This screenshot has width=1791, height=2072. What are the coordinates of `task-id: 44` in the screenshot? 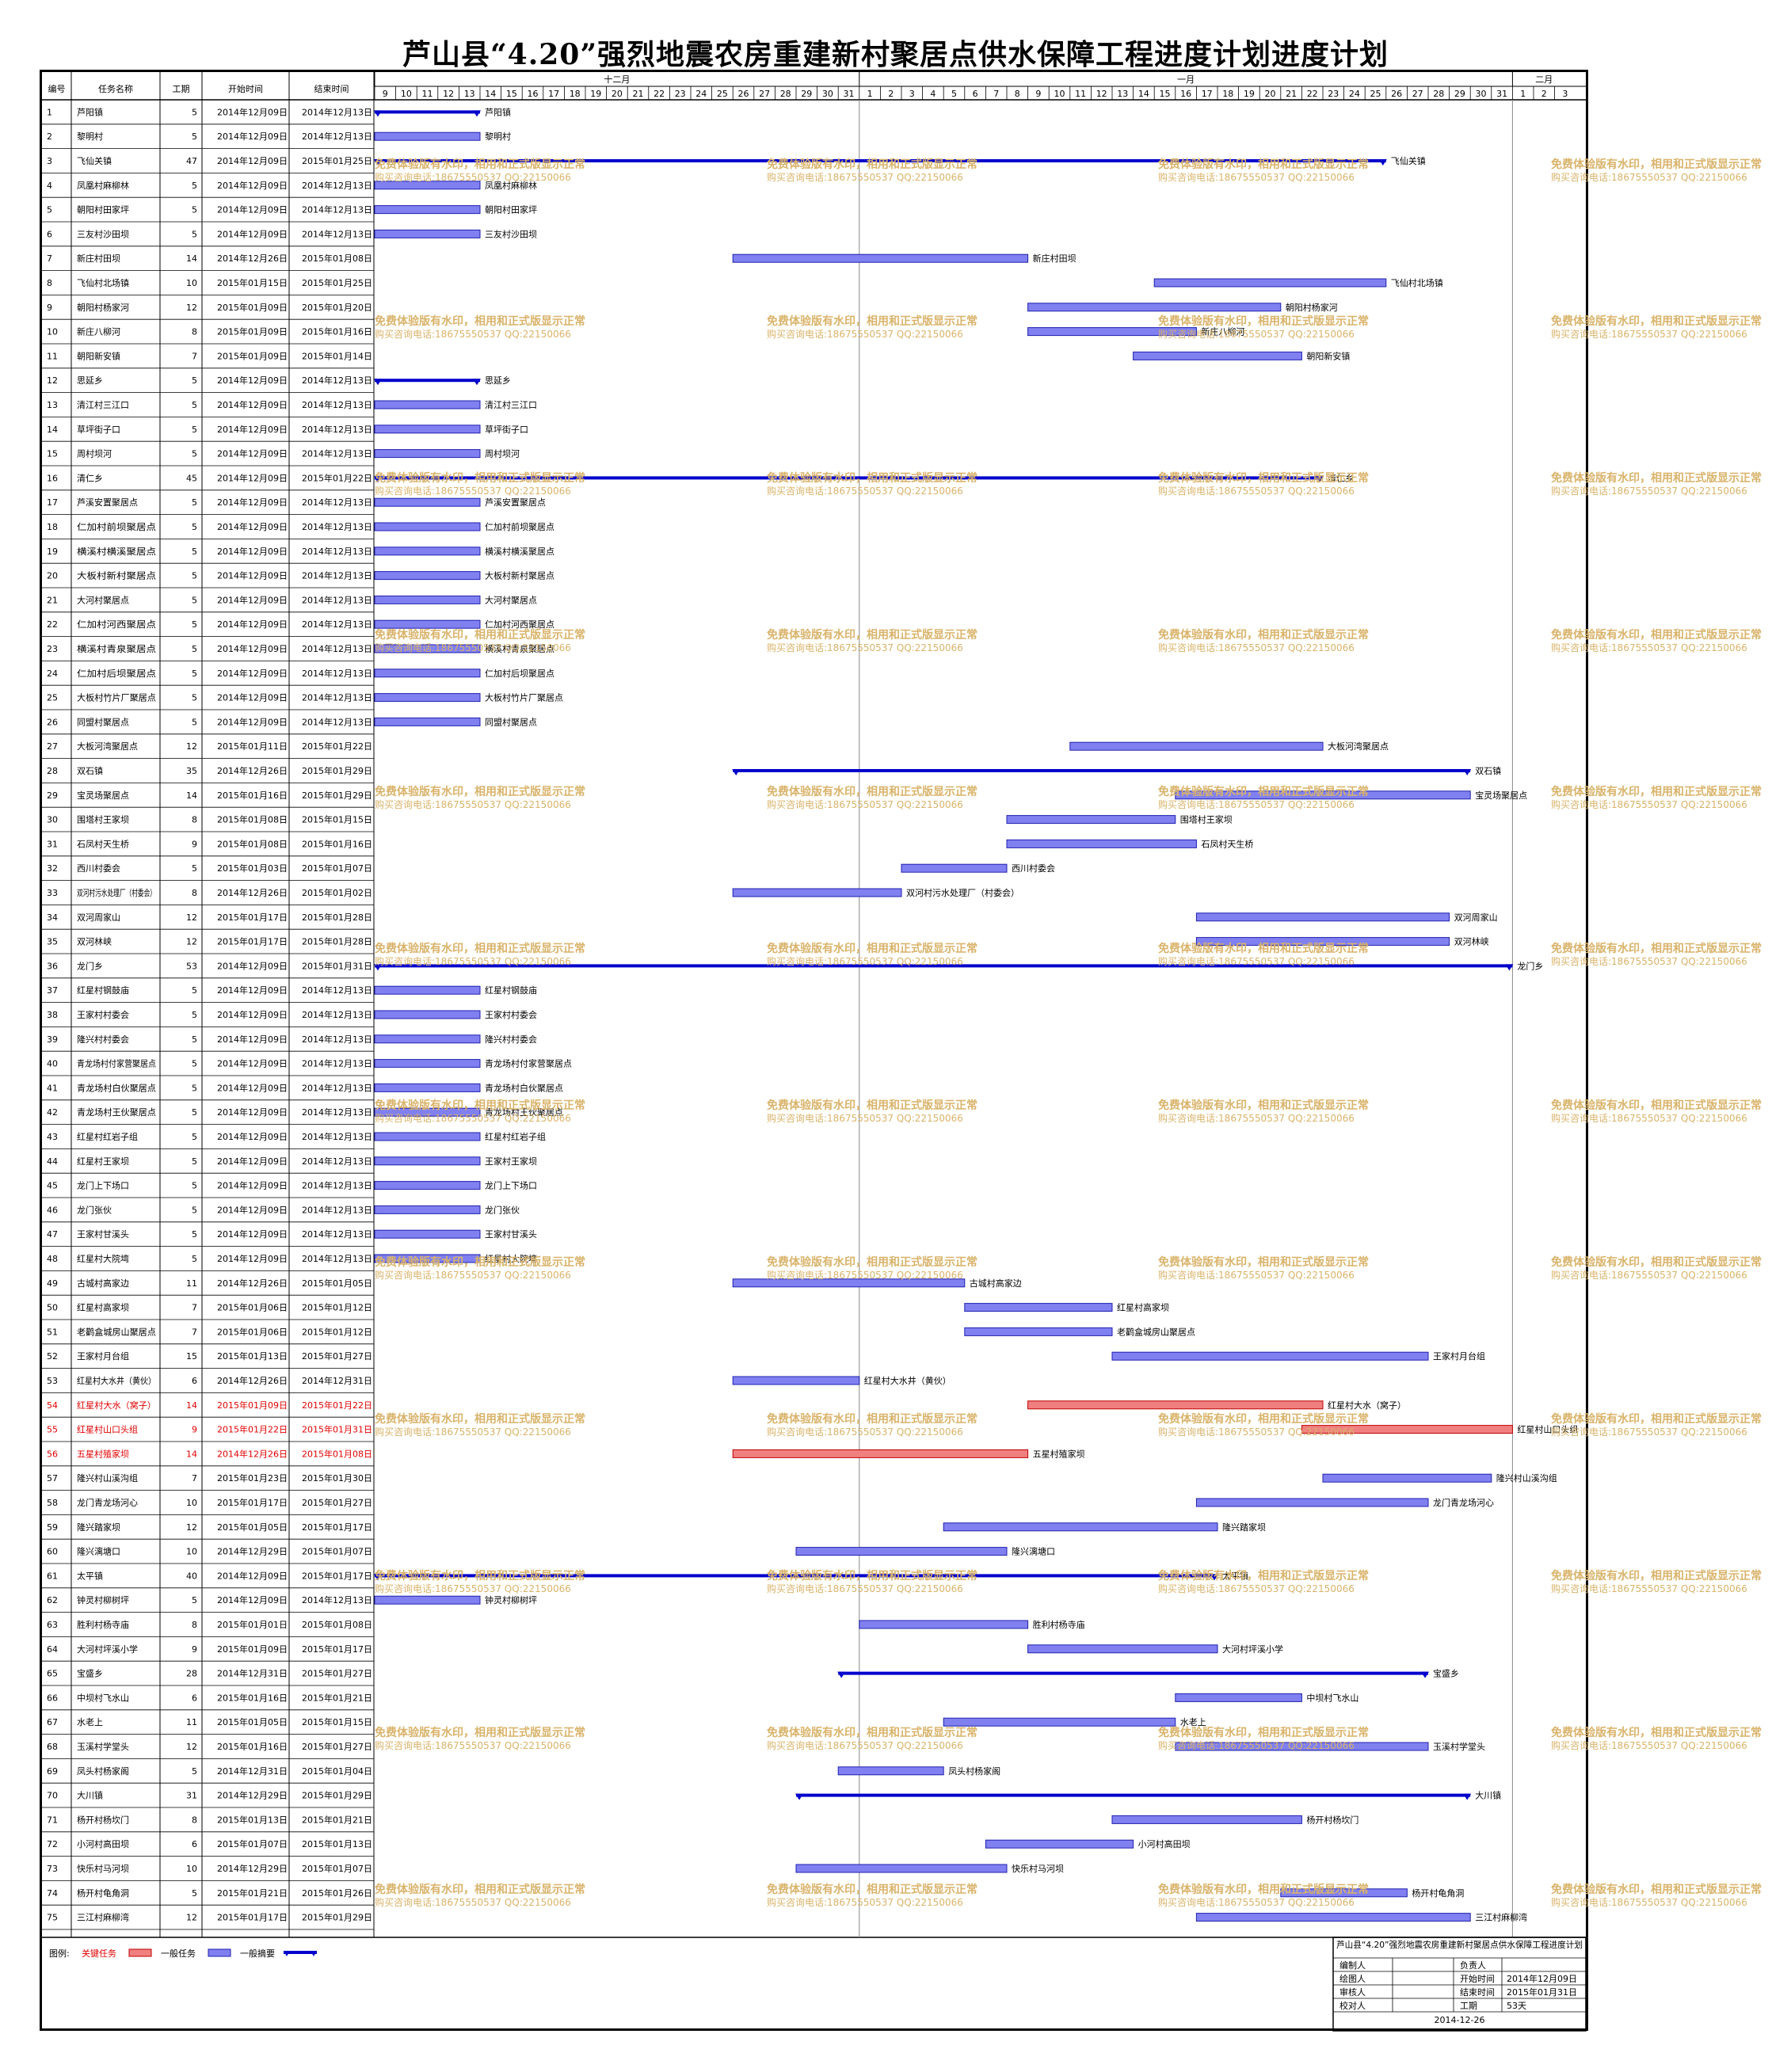 It's located at (52, 1161).